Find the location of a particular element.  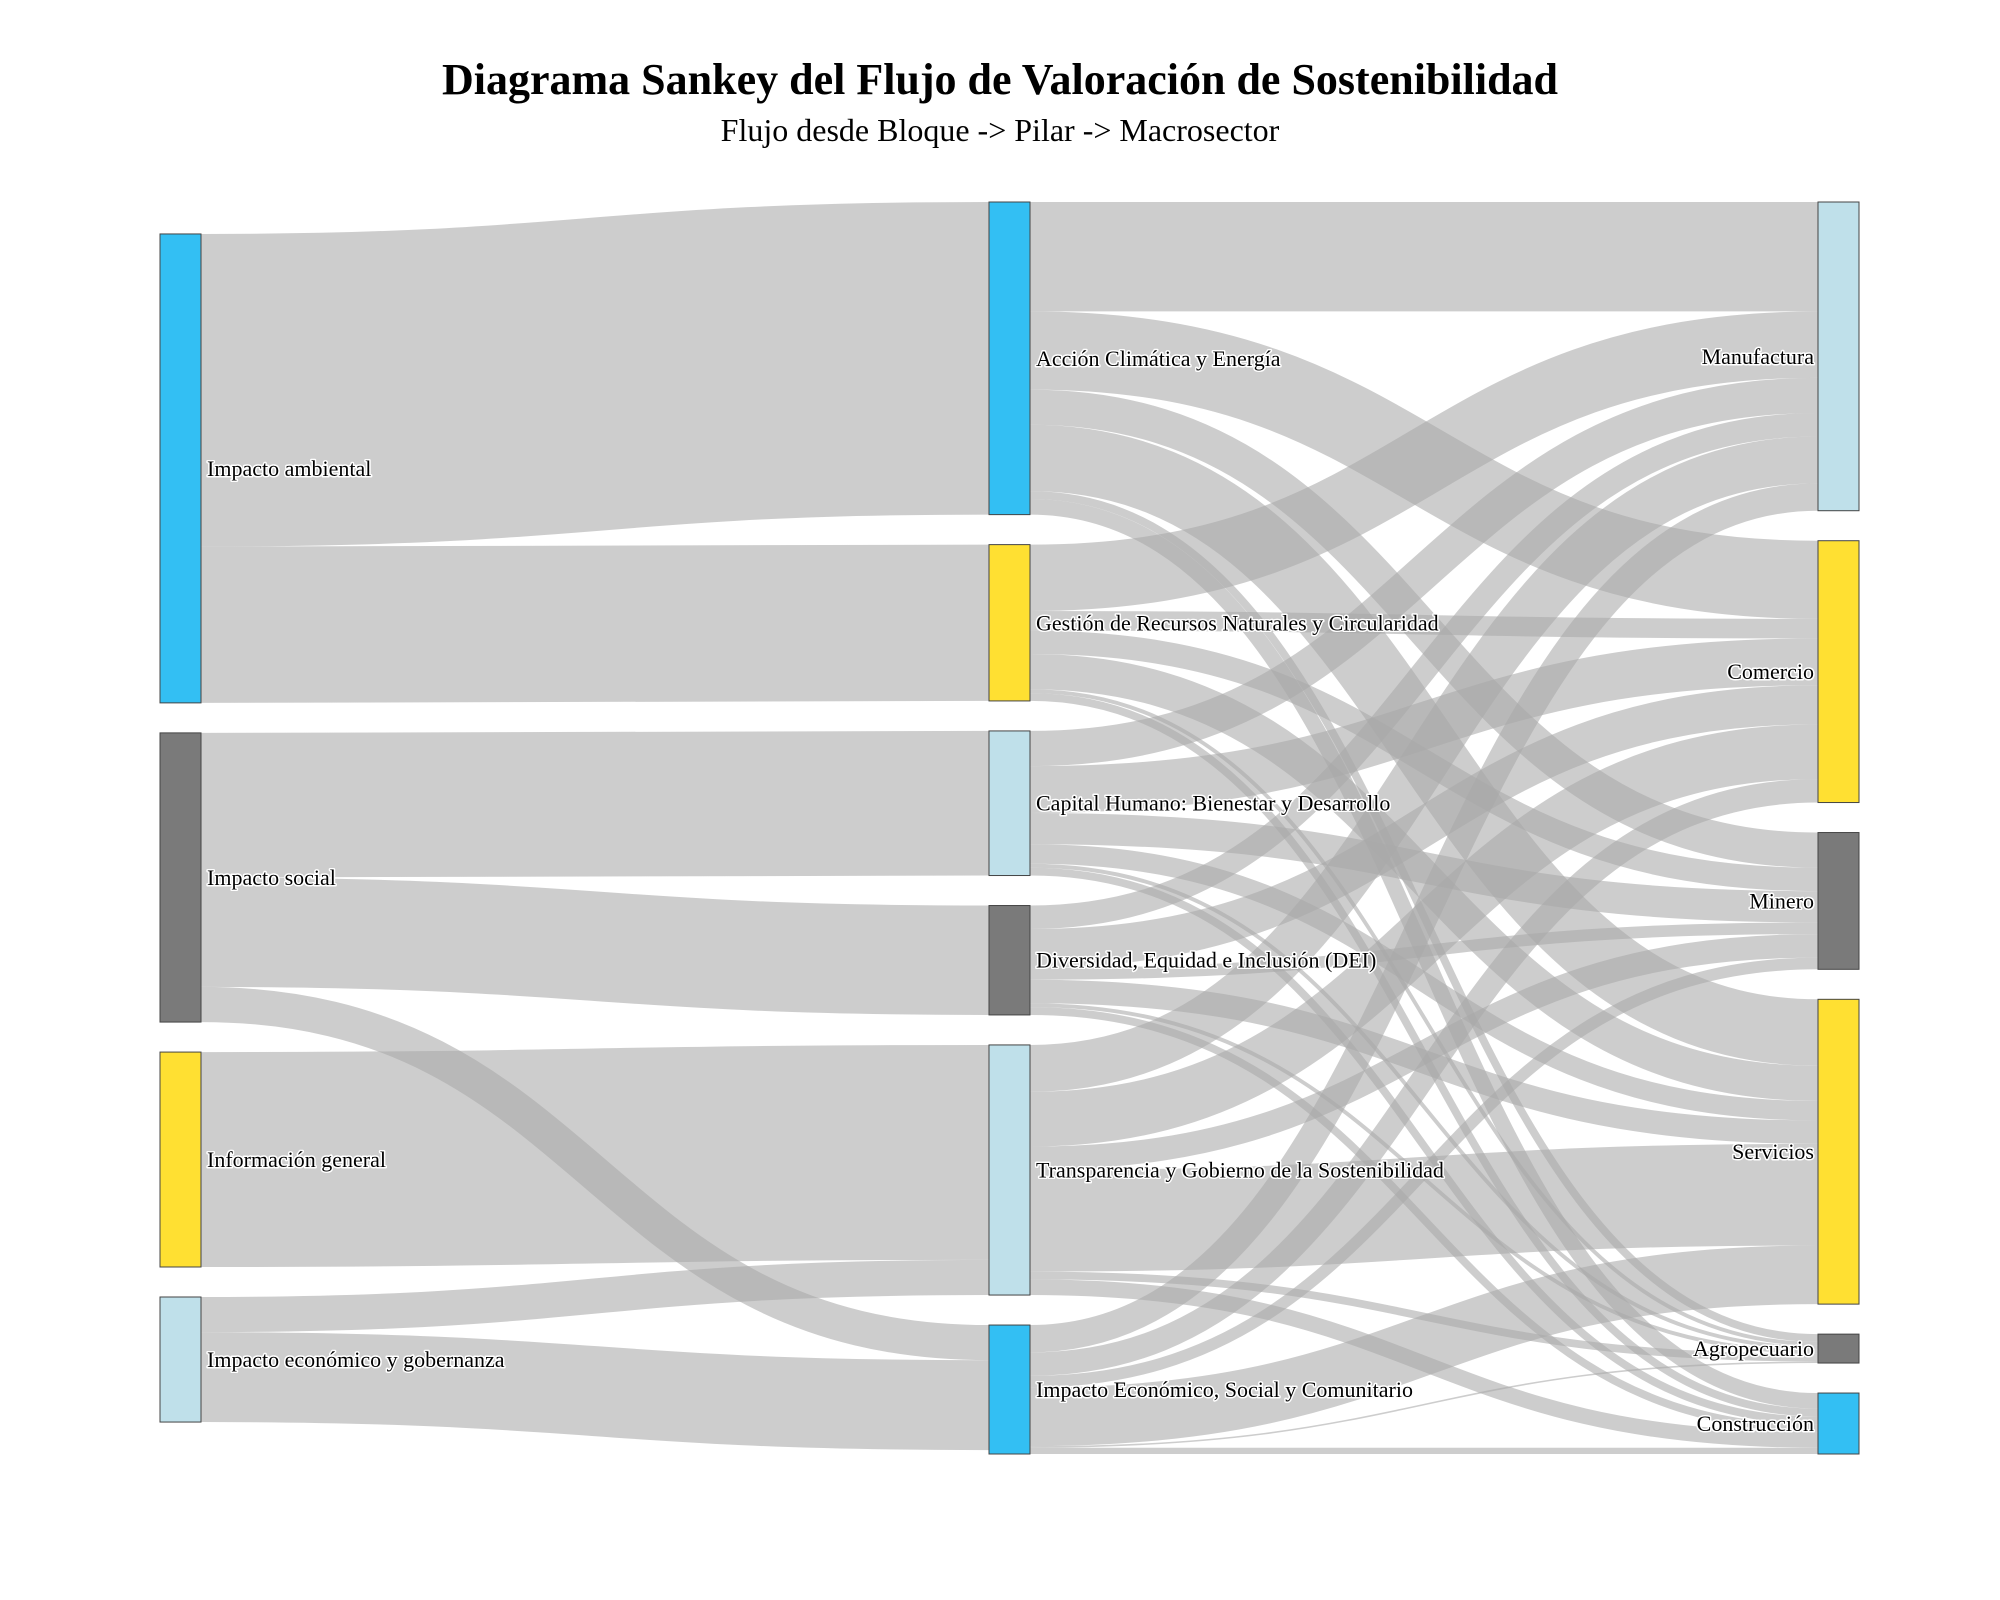

link-tgs-to-ser is located at coordinates (1424, 1207).